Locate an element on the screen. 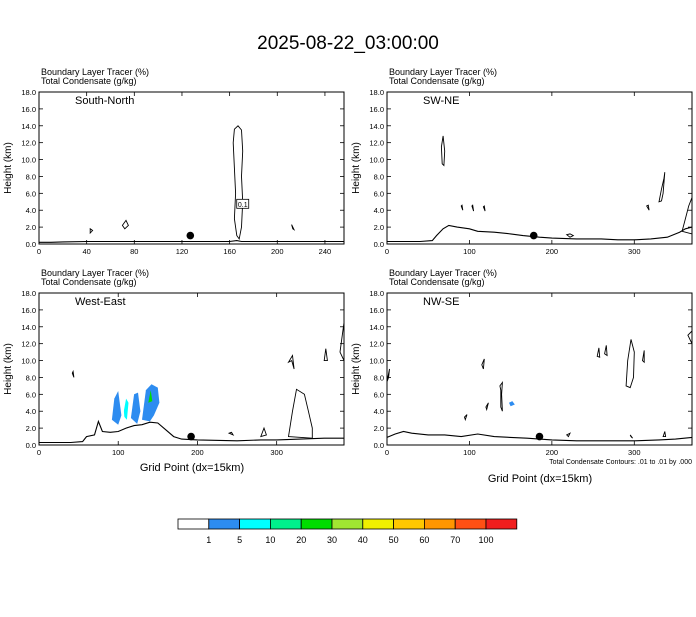 Image resolution: width=696 pixels, height=617 pixels. x-tick-label: 80 is located at coordinates (134, 251).